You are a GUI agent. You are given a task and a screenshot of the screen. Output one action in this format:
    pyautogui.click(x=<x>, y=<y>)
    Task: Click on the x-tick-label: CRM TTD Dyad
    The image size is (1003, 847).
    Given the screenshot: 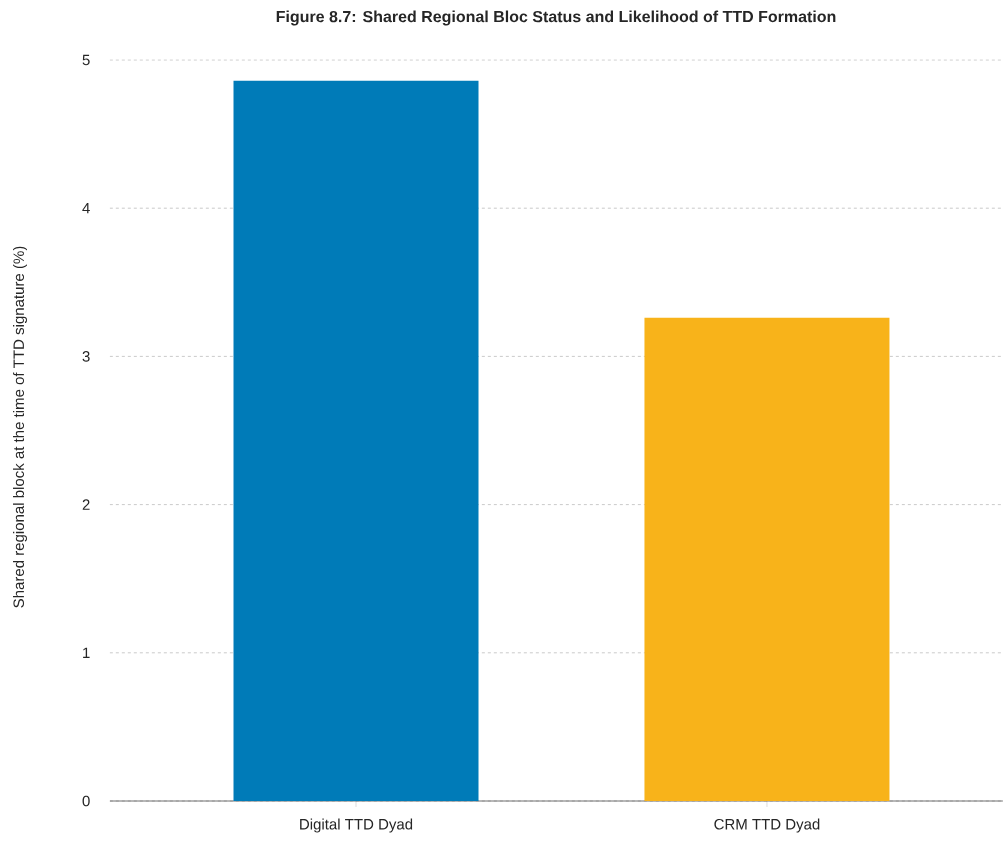 What is the action you would take?
    pyautogui.click(x=767, y=825)
    